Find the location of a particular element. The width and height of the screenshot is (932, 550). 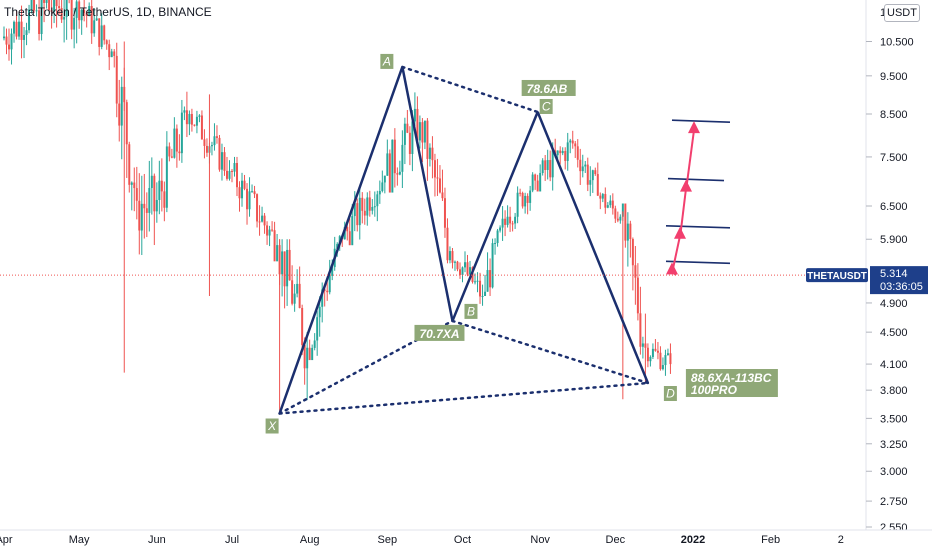

price-tick-label: 4.100 is located at coordinates (894, 365).